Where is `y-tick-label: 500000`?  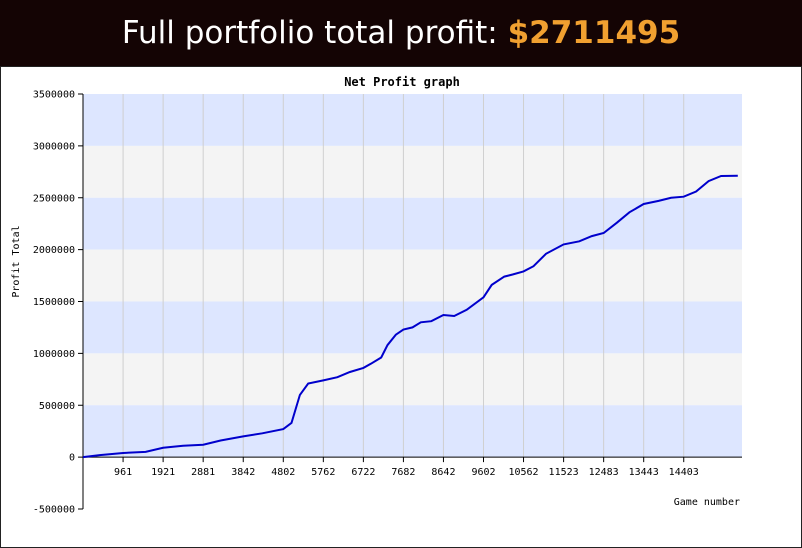
y-tick-label: 500000 is located at coordinates (57, 406).